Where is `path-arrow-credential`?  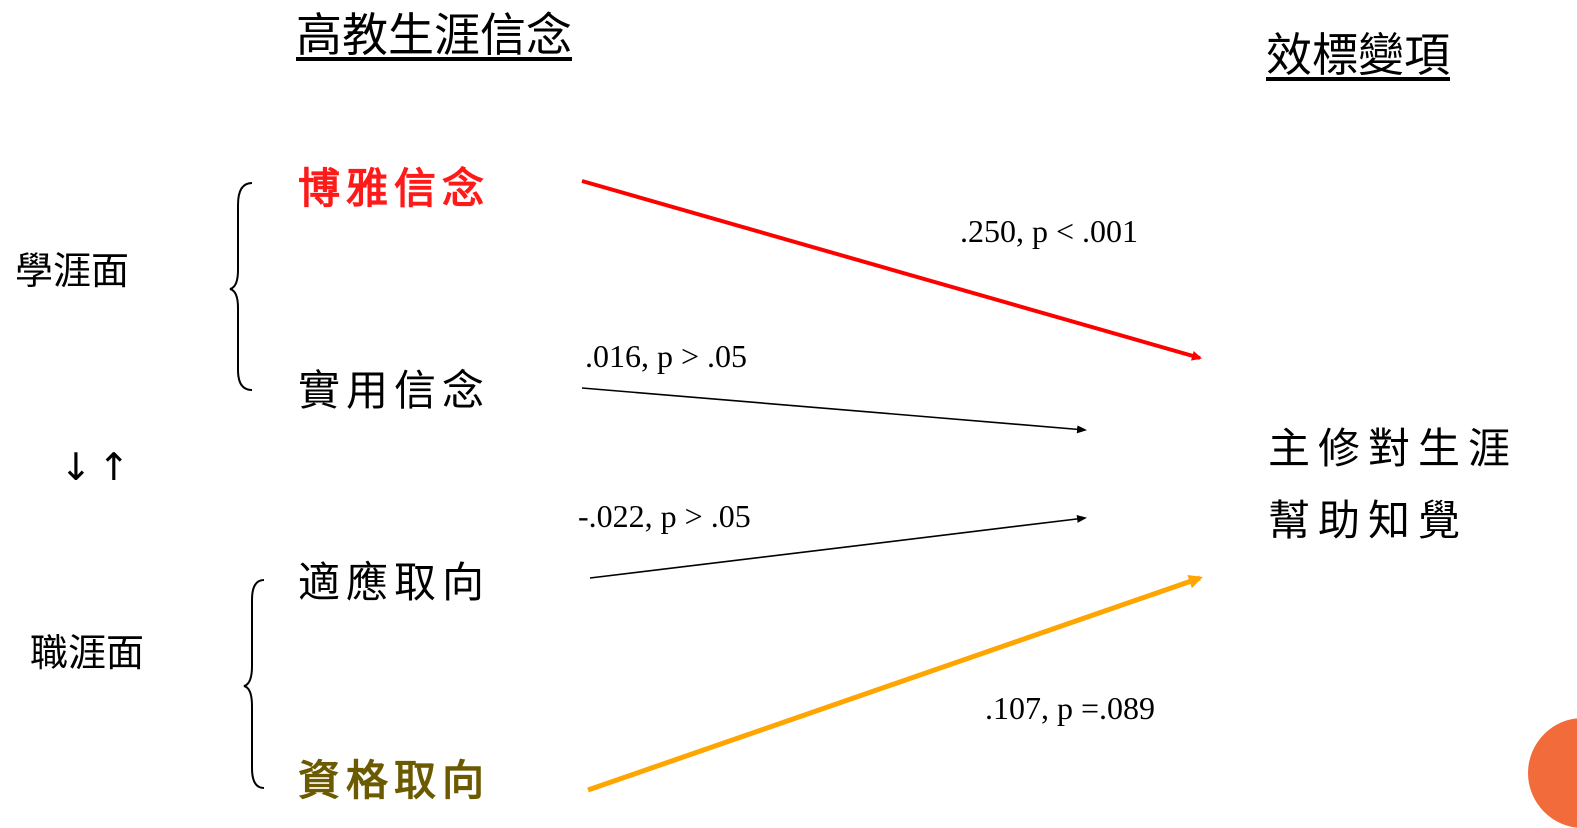
path-arrow-credential is located at coordinates (895, 683).